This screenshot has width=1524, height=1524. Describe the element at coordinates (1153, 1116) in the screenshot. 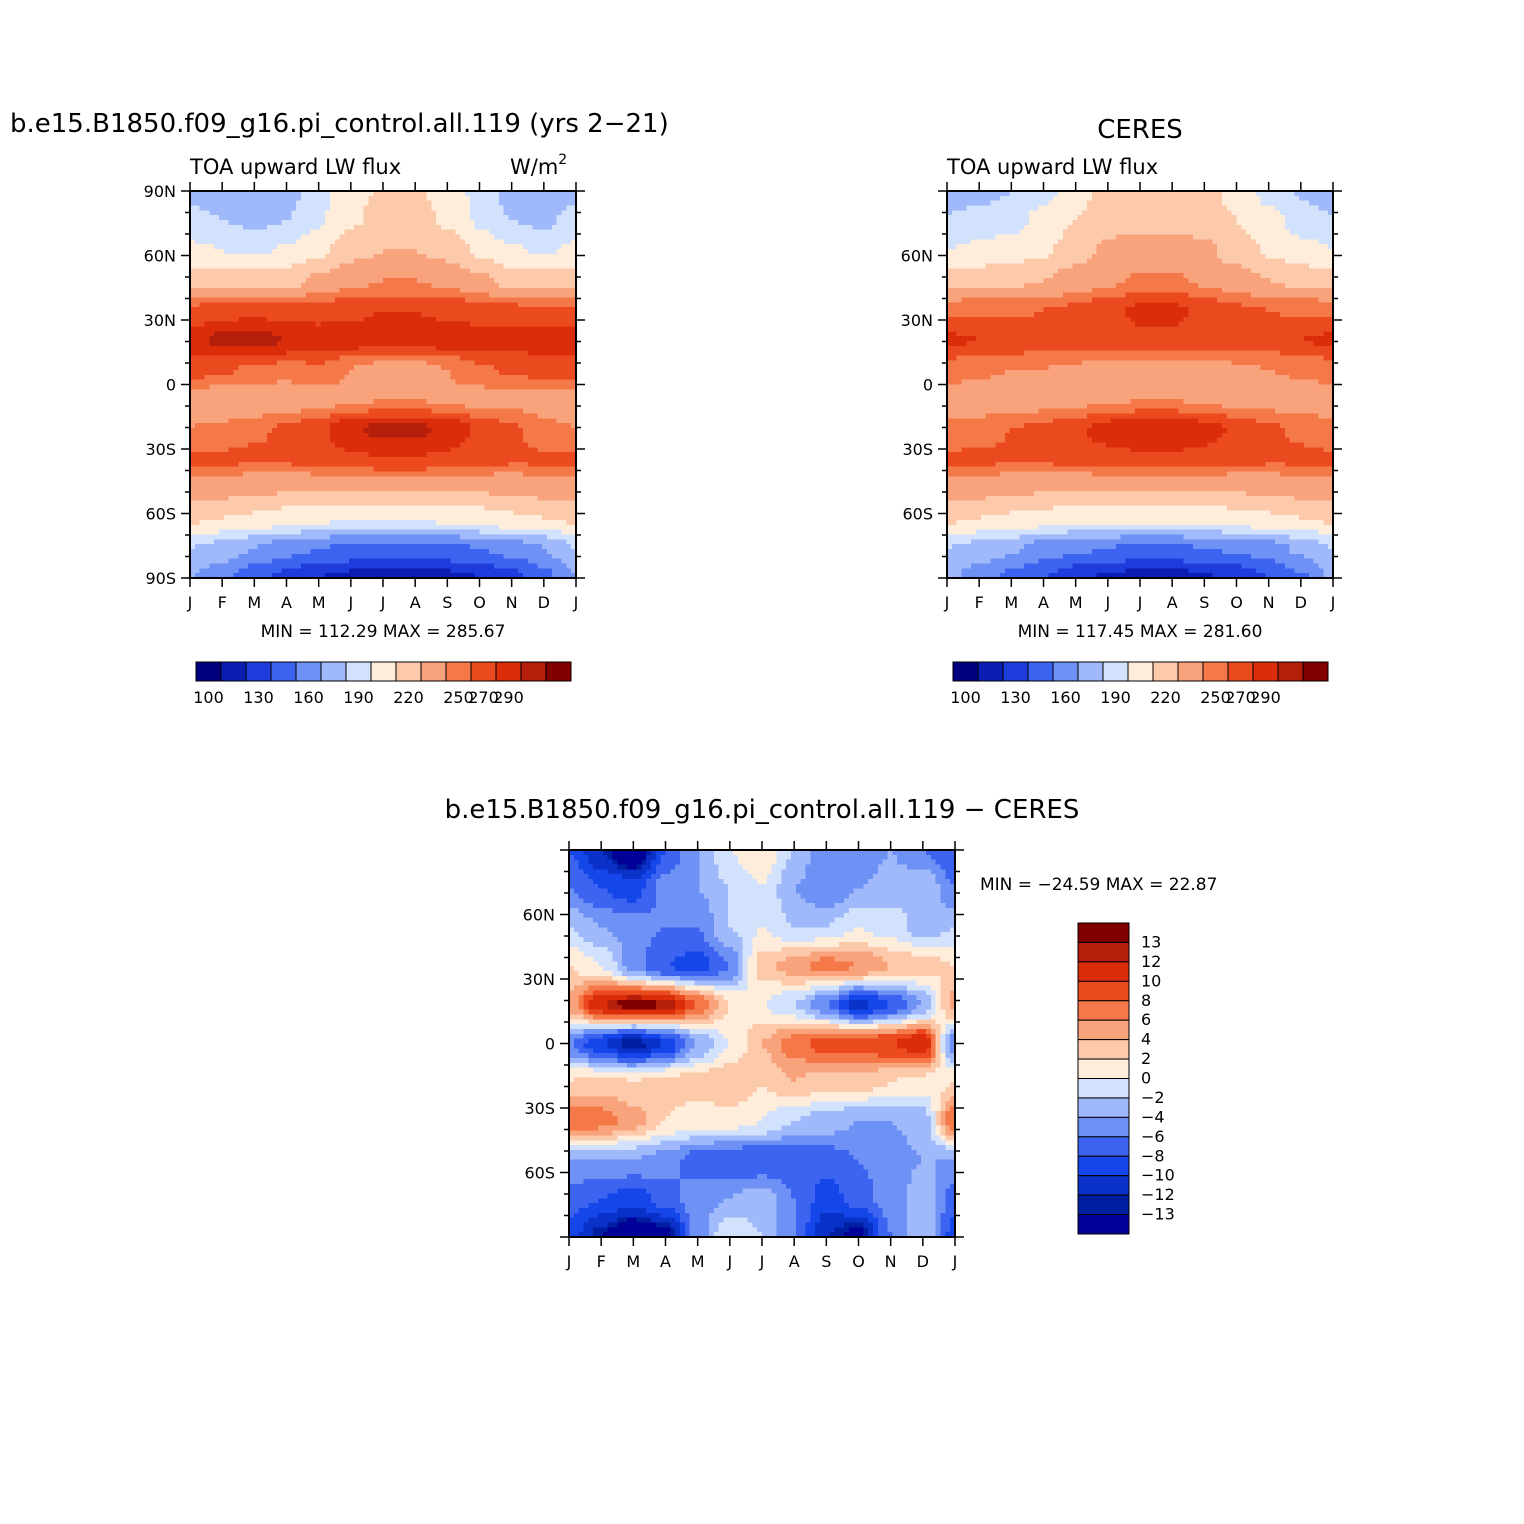

I see `diff-colorbar-label: −4` at that location.